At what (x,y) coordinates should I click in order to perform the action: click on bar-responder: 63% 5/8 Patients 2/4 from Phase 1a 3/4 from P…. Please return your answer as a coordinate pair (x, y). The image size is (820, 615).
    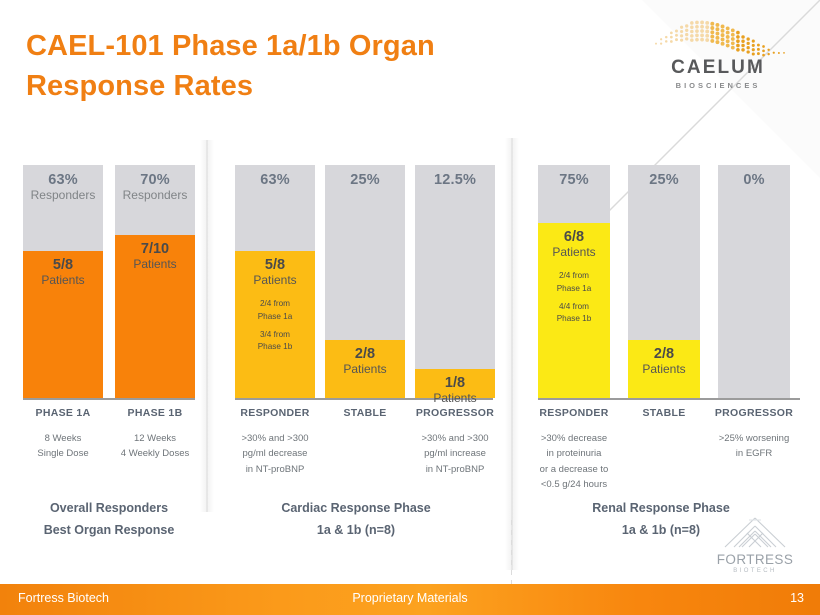
    Looking at the image, I should click on (275, 281).